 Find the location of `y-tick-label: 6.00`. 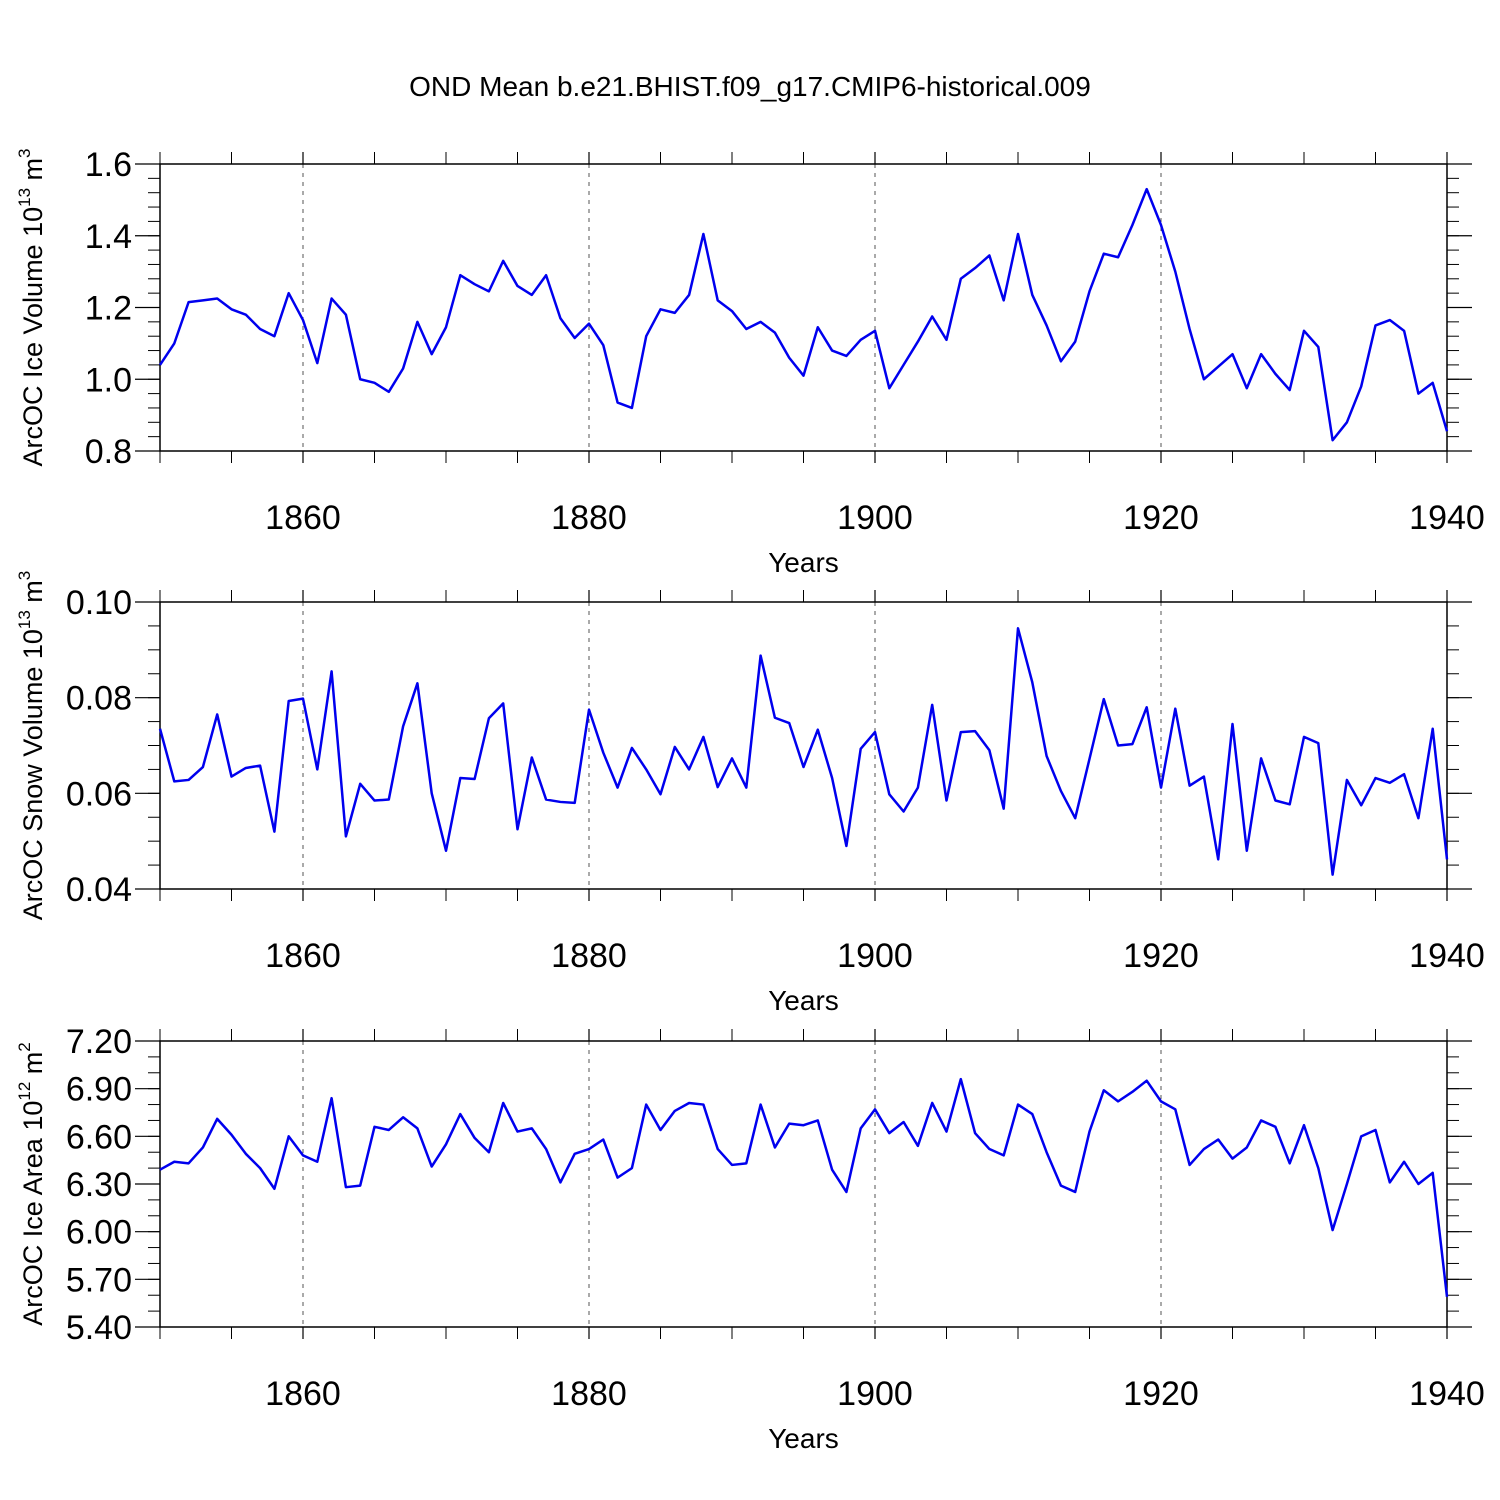

y-tick-label: 6.00 is located at coordinates (99, 1233).